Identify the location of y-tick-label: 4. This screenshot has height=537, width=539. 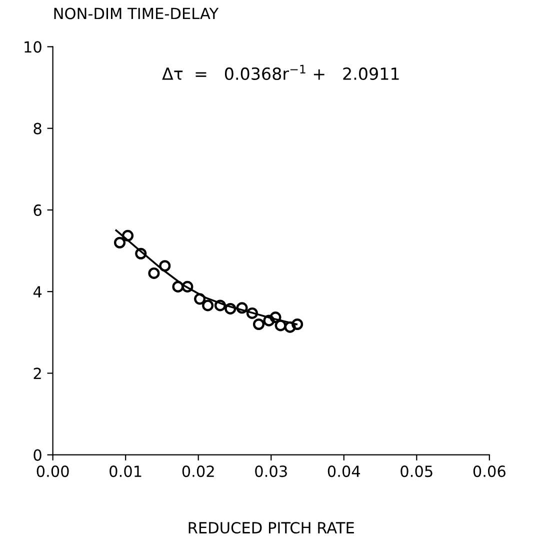
(37, 292).